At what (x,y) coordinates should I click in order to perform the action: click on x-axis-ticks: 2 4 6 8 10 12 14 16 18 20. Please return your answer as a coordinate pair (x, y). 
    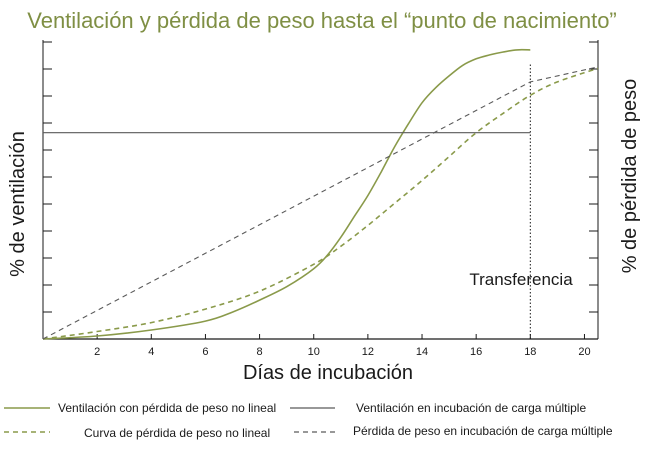
    Looking at the image, I should click on (342, 346).